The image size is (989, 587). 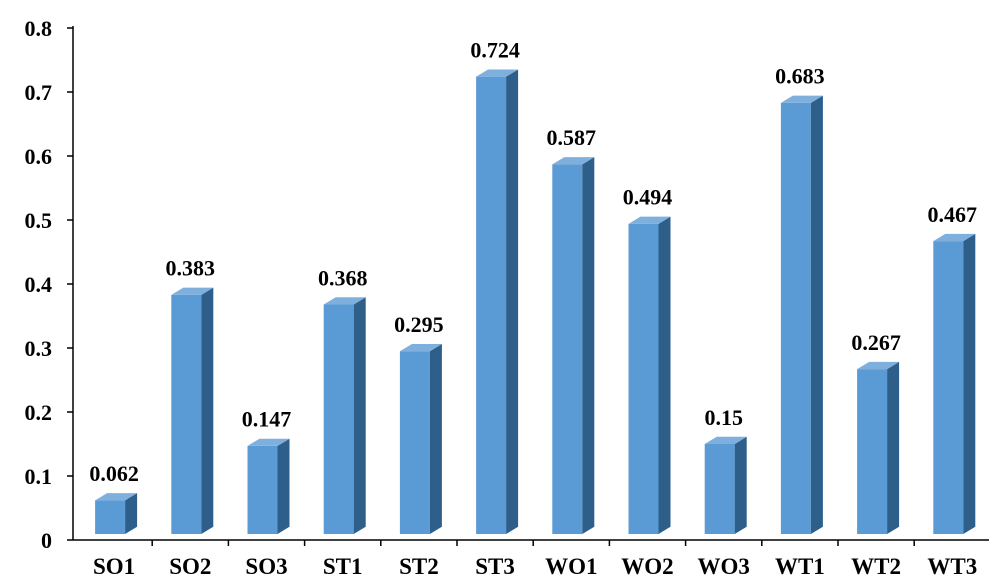 I want to click on data-label: 0.383, so click(x=191, y=268).